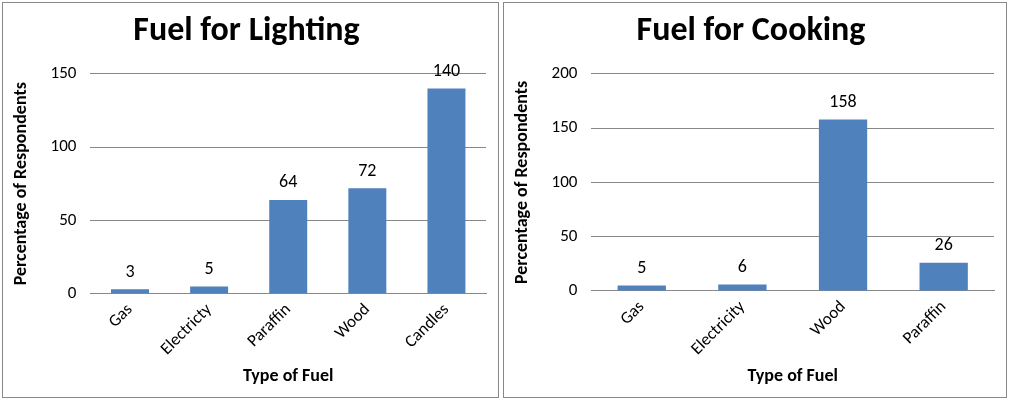 This screenshot has height=403, width=1009. What do you see at coordinates (943, 244) in the screenshot?
I see `data-label: 26` at bounding box center [943, 244].